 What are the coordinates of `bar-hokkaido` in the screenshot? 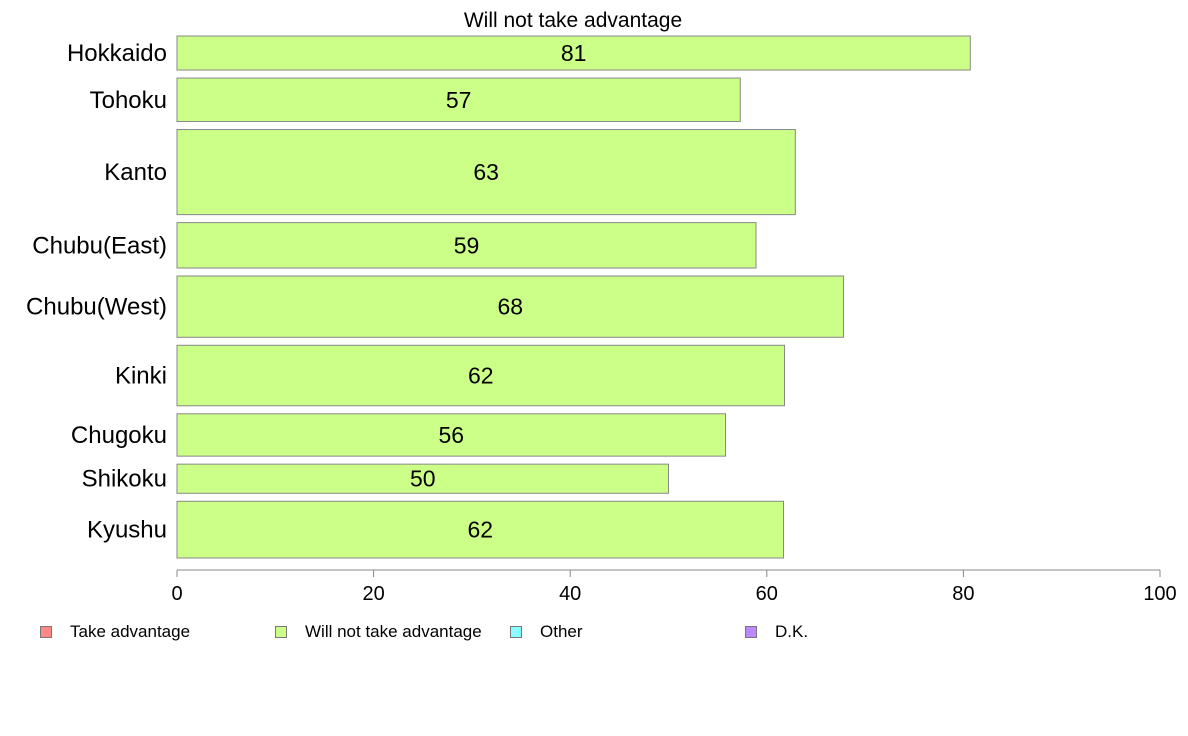 It's located at (573, 53).